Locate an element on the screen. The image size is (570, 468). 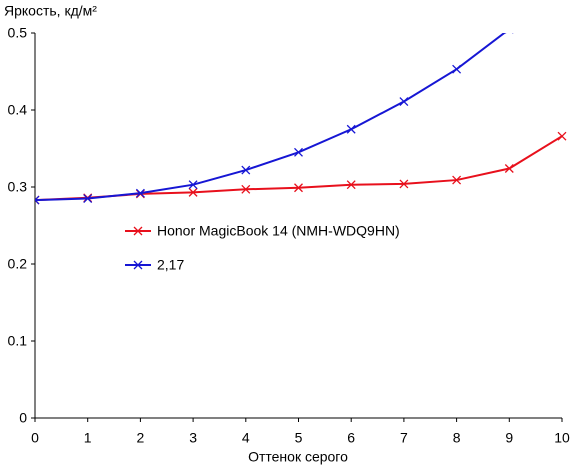
x-tick-label: 5 is located at coordinates (299, 438).